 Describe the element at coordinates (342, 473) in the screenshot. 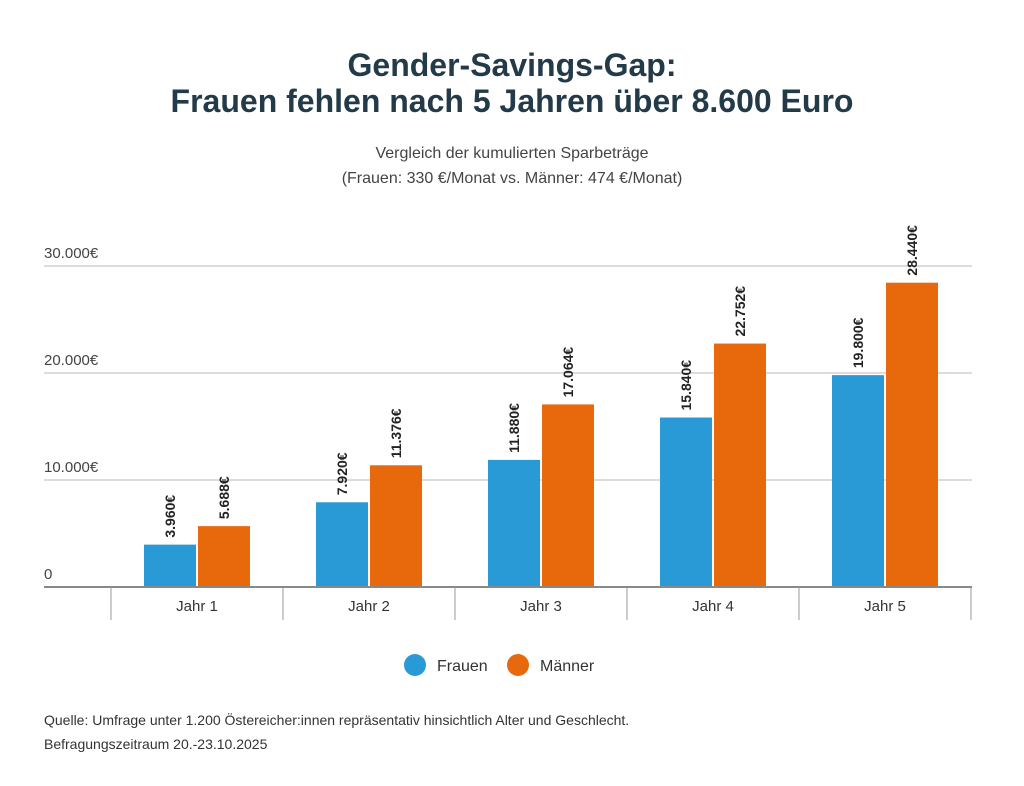

I see `data-label: 7.920€` at that location.